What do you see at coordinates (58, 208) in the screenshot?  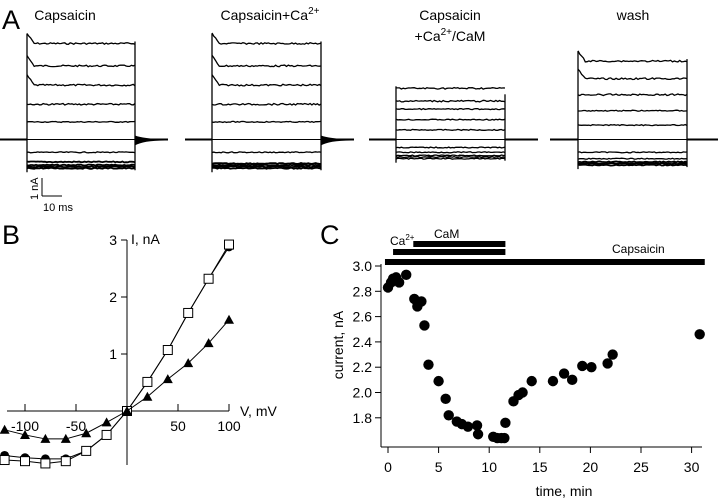 I see `scale-bar-time-label: 10 ms` at bounding box center [58, 208].